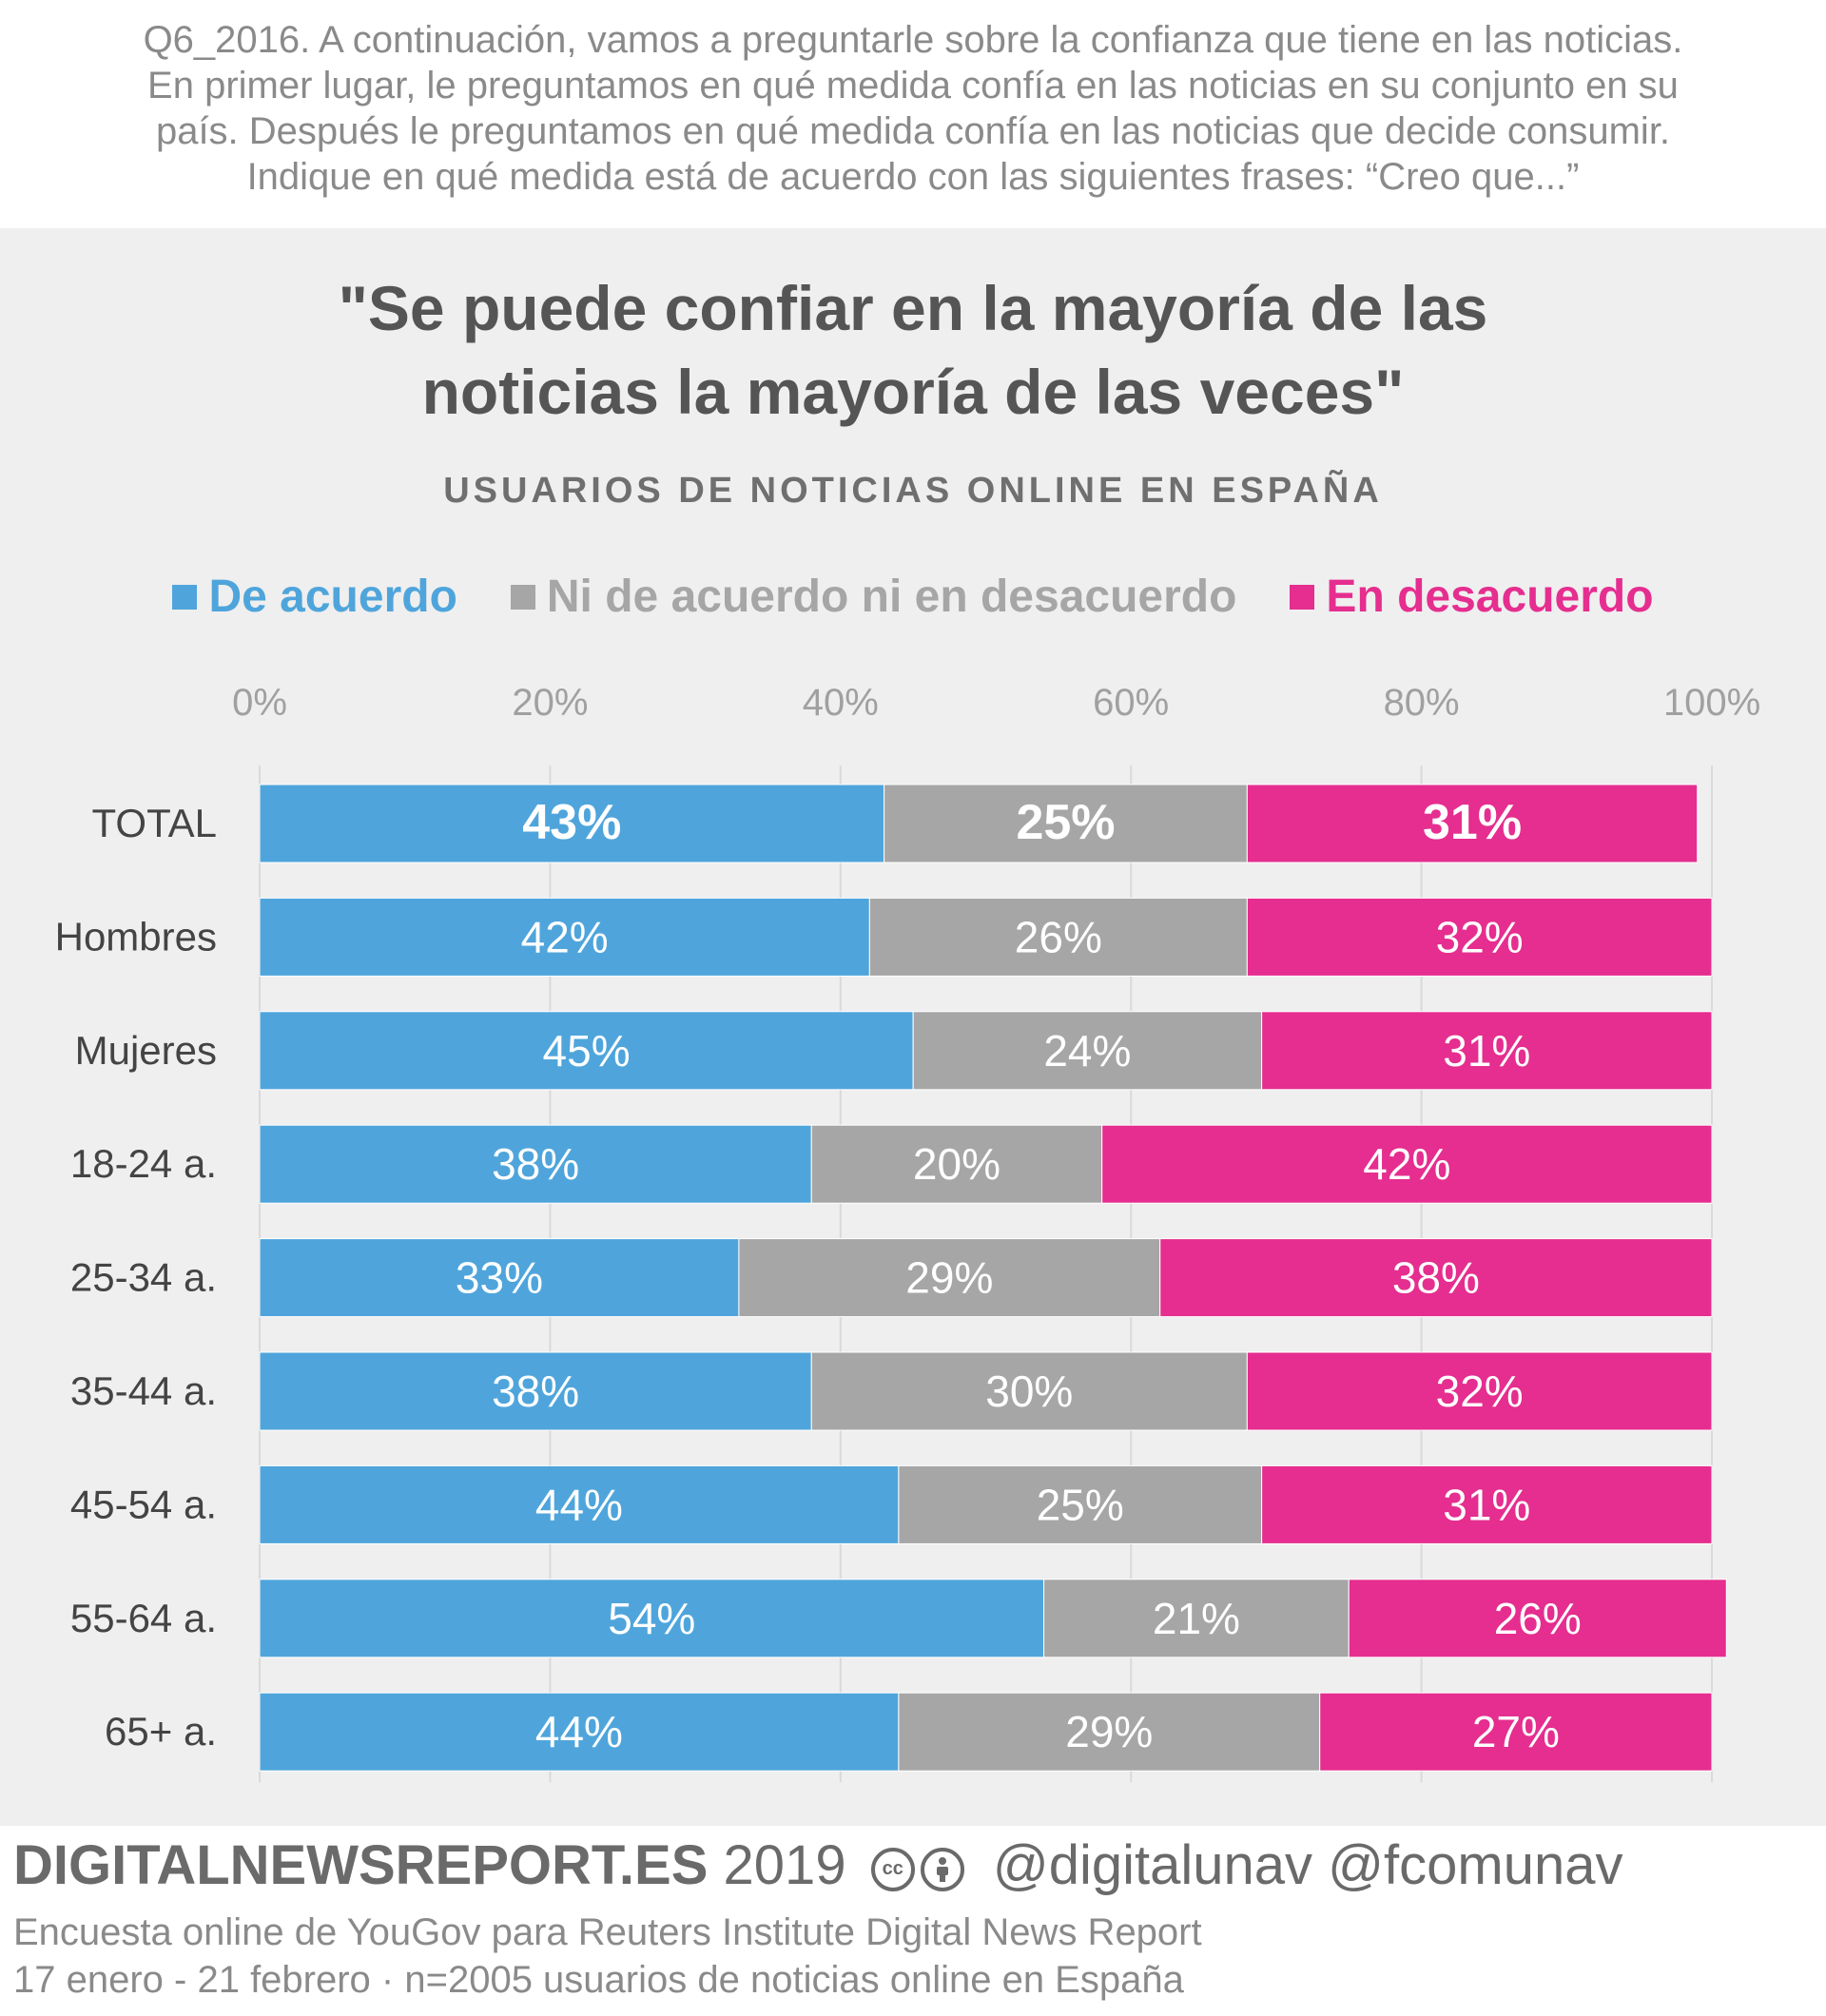 The height and width of the screenshot is (2016, 1826). I want to click on cc-icon: cc, so click(892, 1869).